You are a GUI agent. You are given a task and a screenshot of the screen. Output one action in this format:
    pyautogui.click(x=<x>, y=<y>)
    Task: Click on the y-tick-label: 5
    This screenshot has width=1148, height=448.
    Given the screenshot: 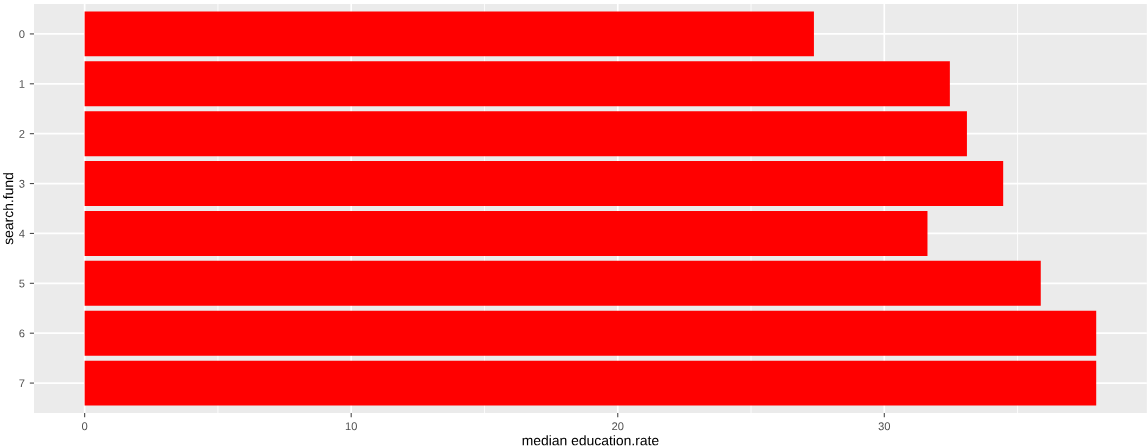 What is the action you would take?
    pyautogui.click(x=22, y=283)
    